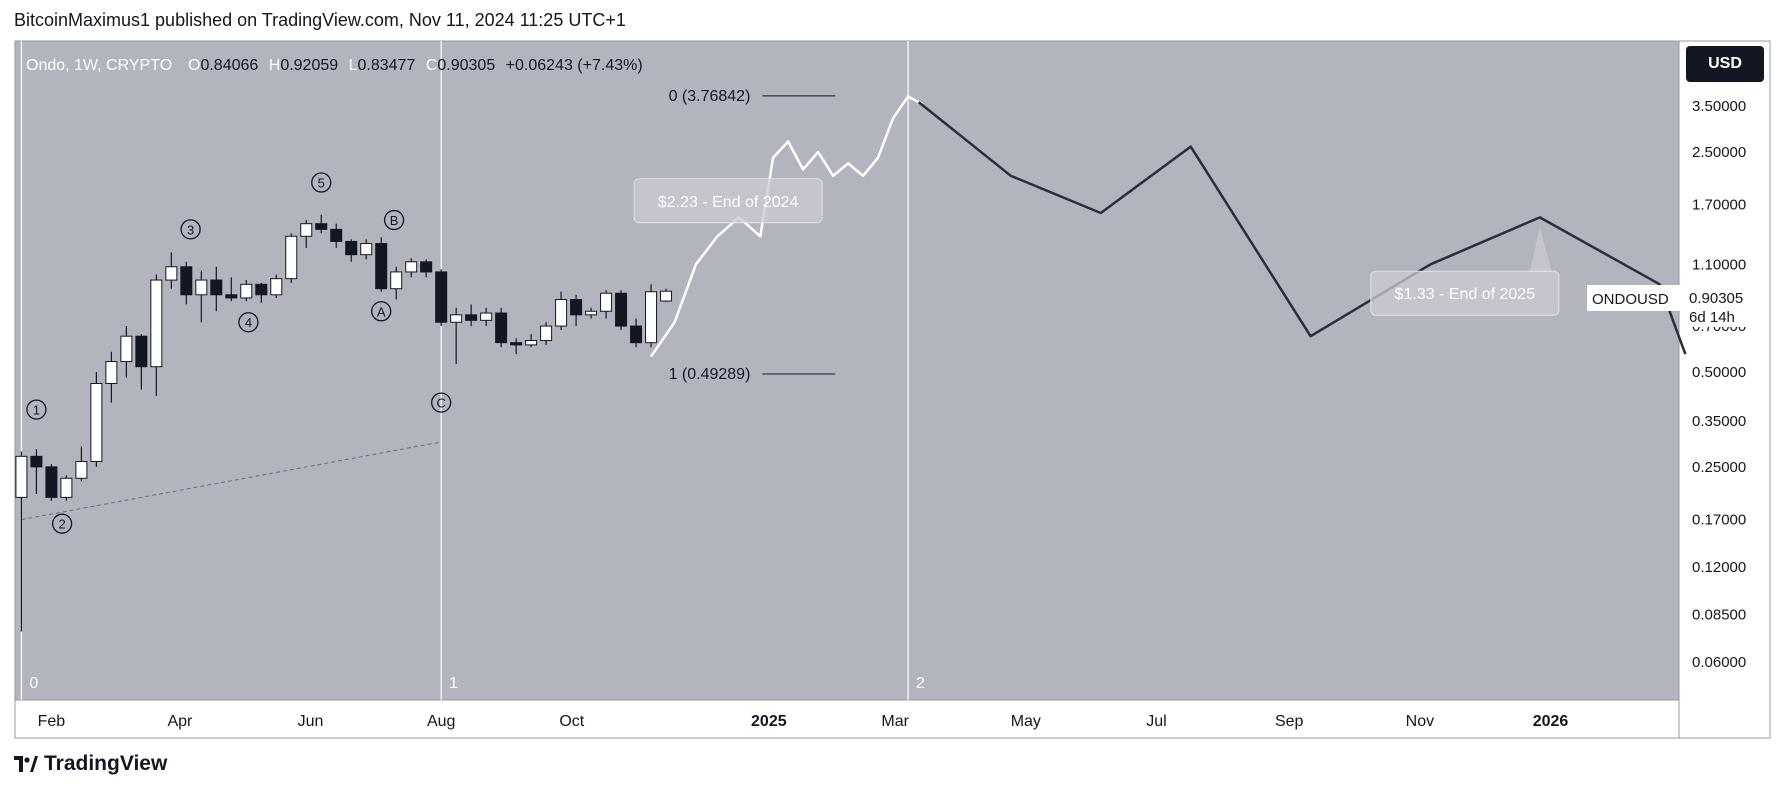 Image resolution: width=1785 pixels, height=792 pixels. I want to click on y-axis-tick-label: 0.06000, so click(1719, 662).